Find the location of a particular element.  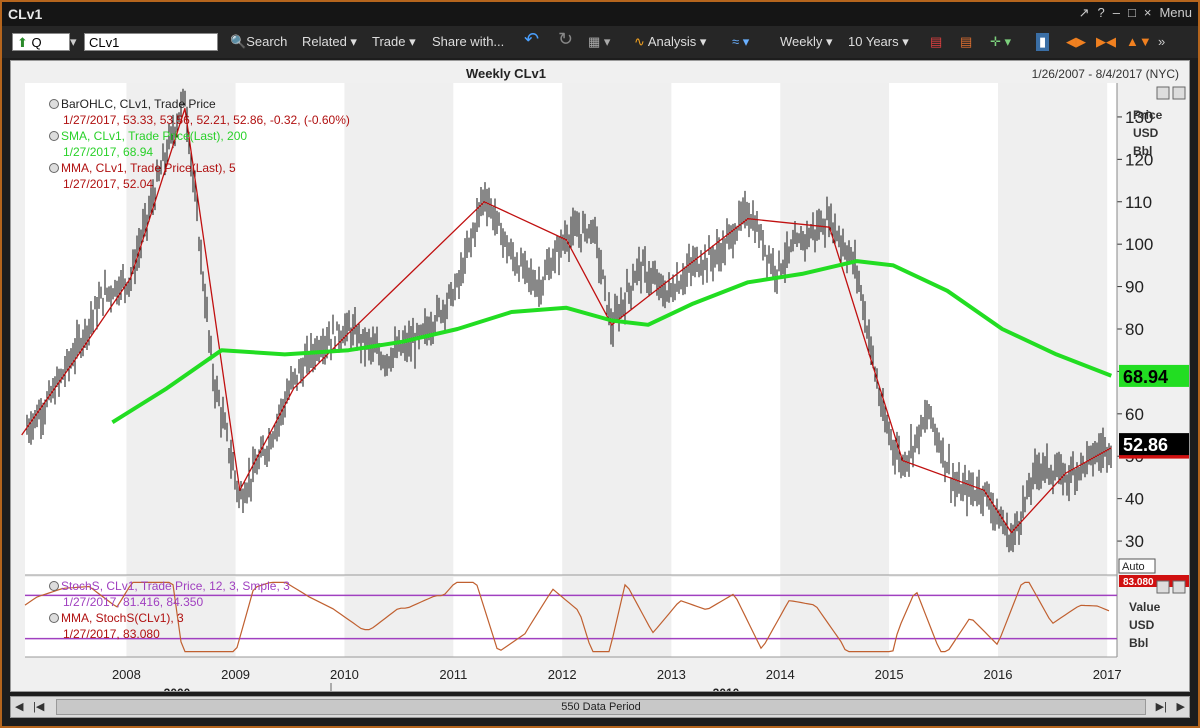

more-icon: » is located at coordinates (1162, 41).